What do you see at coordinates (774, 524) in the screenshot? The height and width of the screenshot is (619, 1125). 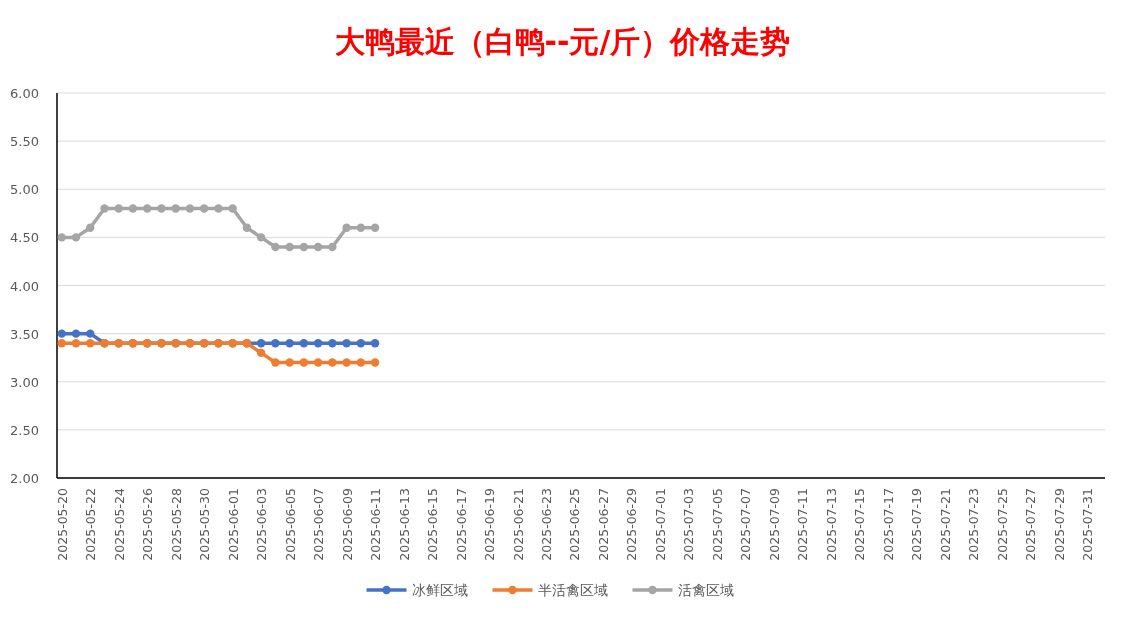 I see `x-tick-label: 2025-07-09` at bounding box center [774, 524].